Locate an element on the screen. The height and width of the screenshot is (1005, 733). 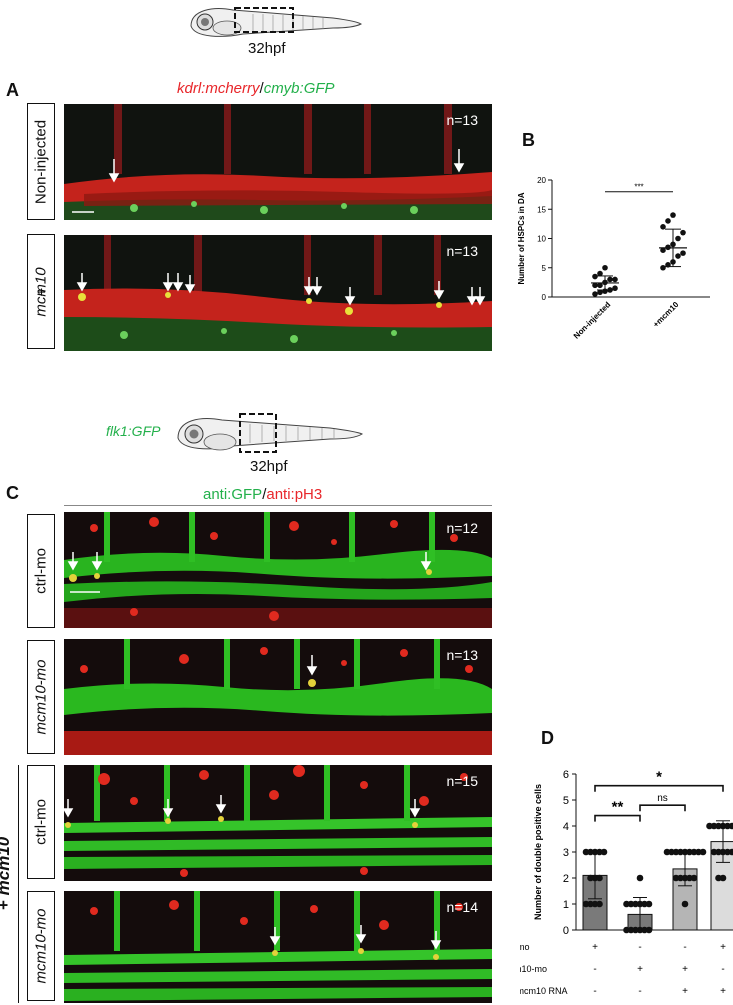
panel-a-title: kdrl:mcherry/cmyb:GFP is located at coordinates (256, 88).